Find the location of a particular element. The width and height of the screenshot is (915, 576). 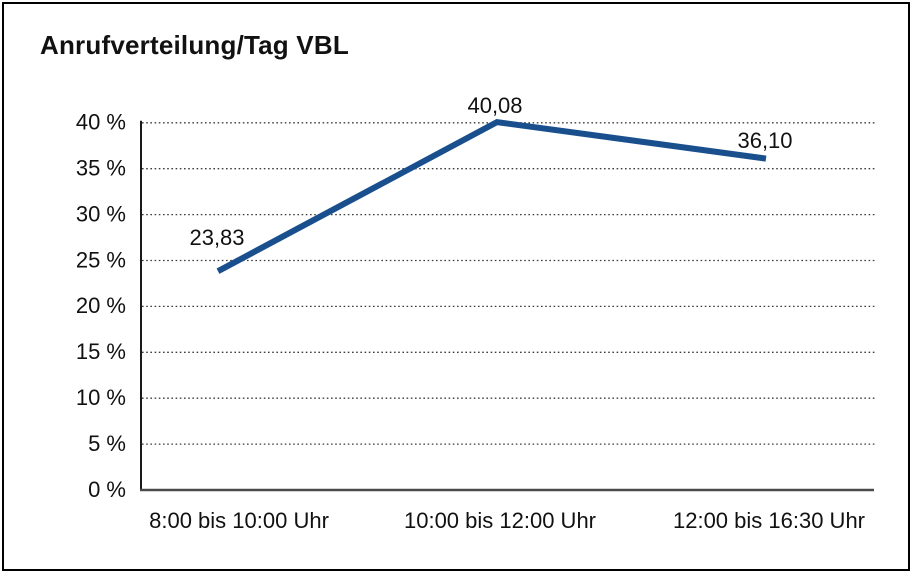

x-category-label: 10:00 bis 12:00 Uhr is located at coordinates (500, 520).